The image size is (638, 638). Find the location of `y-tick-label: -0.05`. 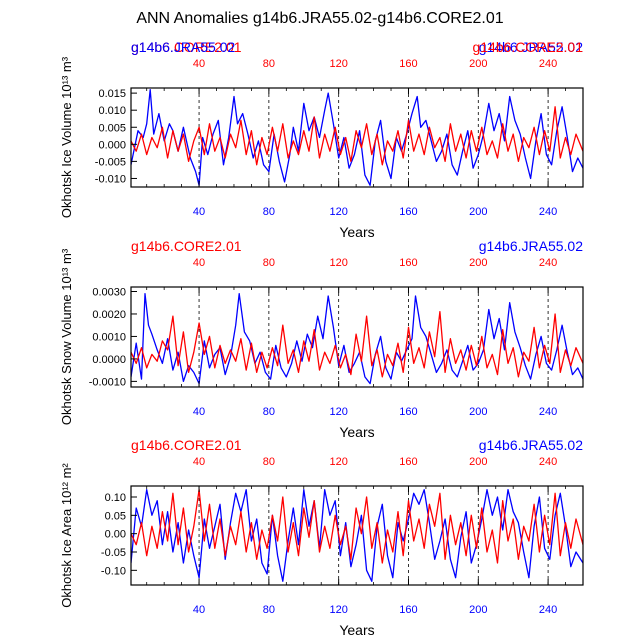

y-tick-label: -0.05 is located at coordinates (113, 553).